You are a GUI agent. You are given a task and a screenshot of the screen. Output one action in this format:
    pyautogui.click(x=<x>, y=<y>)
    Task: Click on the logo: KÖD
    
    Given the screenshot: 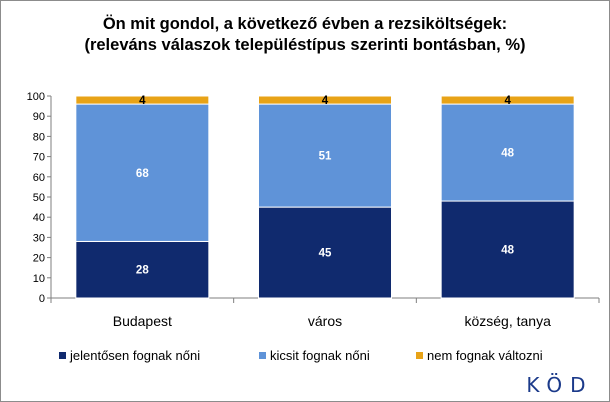 What is the action you would take?
    pyautogui.click(x=560, y=385)
    